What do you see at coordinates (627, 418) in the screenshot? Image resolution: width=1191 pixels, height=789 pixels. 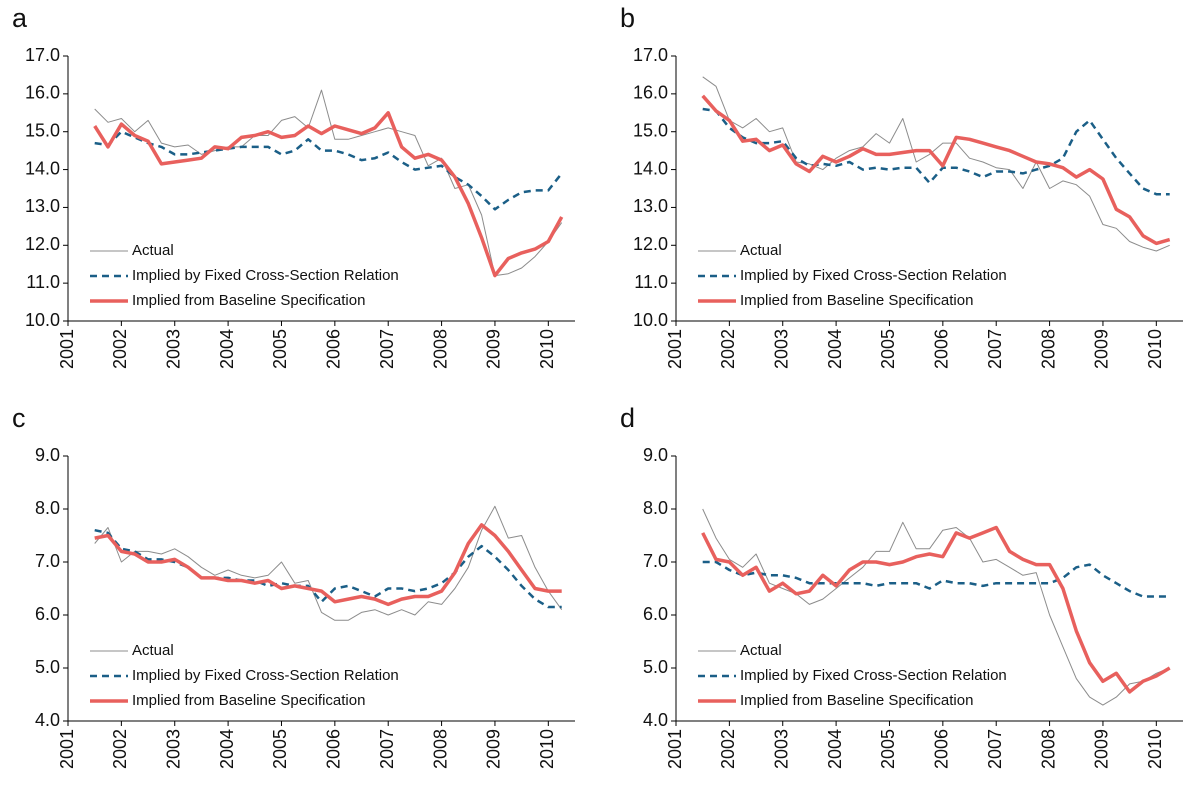 I see `panel-title: d` at bounding box center [627, 418].